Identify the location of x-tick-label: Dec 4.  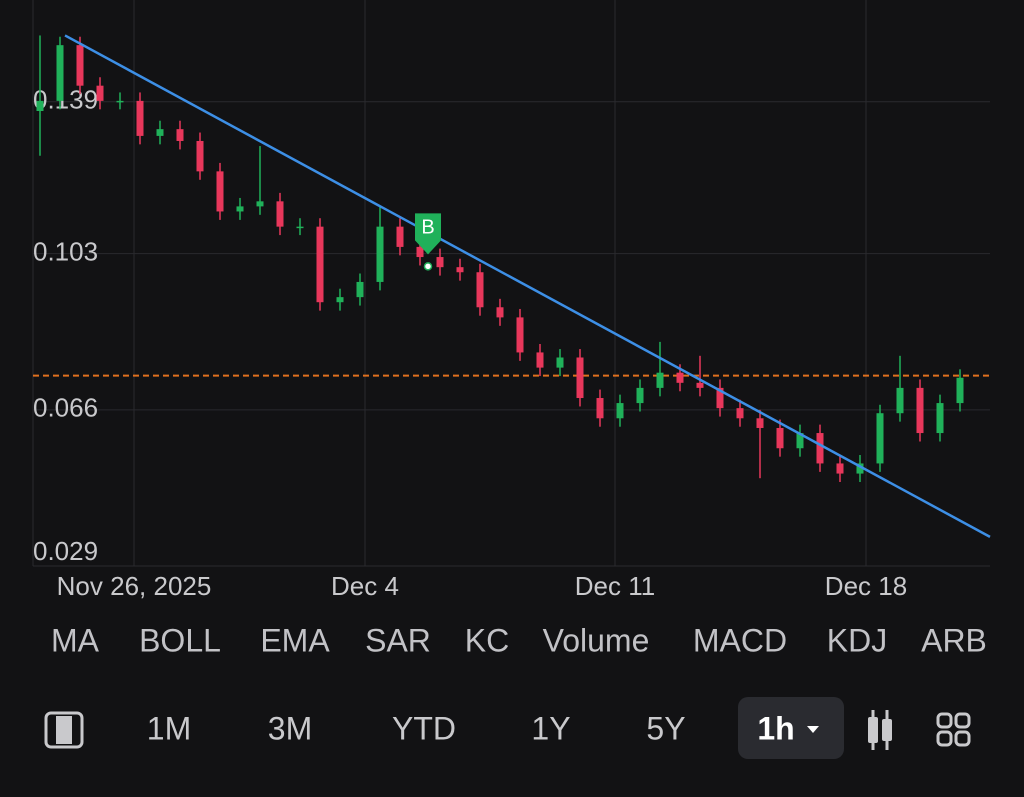
(365, 586).